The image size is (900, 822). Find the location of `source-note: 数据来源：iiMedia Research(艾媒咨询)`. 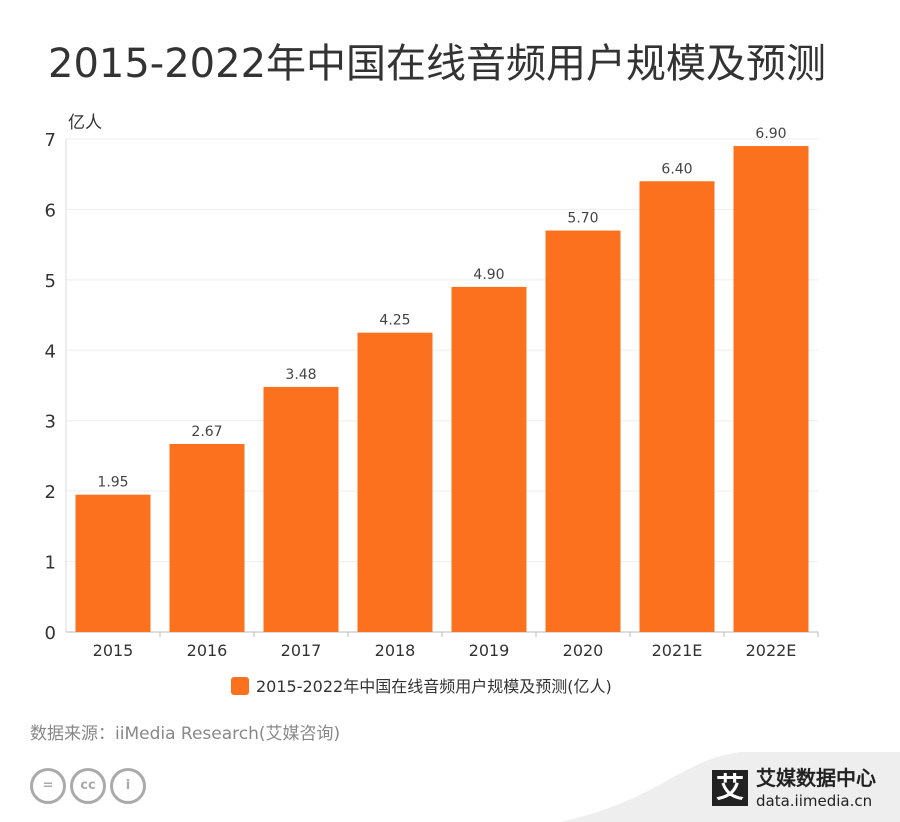

source-note: 数据来源：iiMedia Research(艾媒咨询) is located at coordinates (185, 734).